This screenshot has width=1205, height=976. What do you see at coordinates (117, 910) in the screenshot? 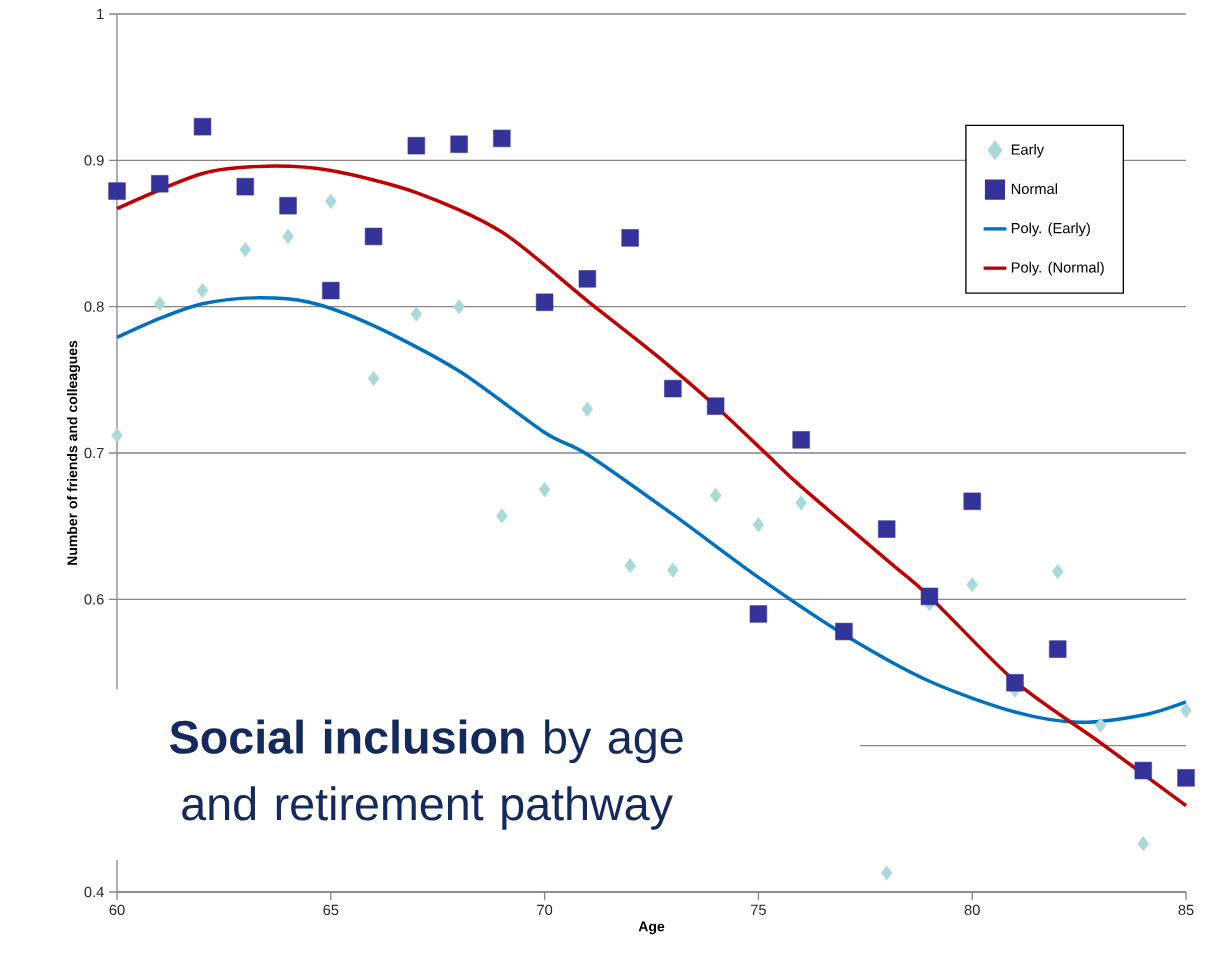
I see `x-tick-label: 60` at bounding box center [117, 910].